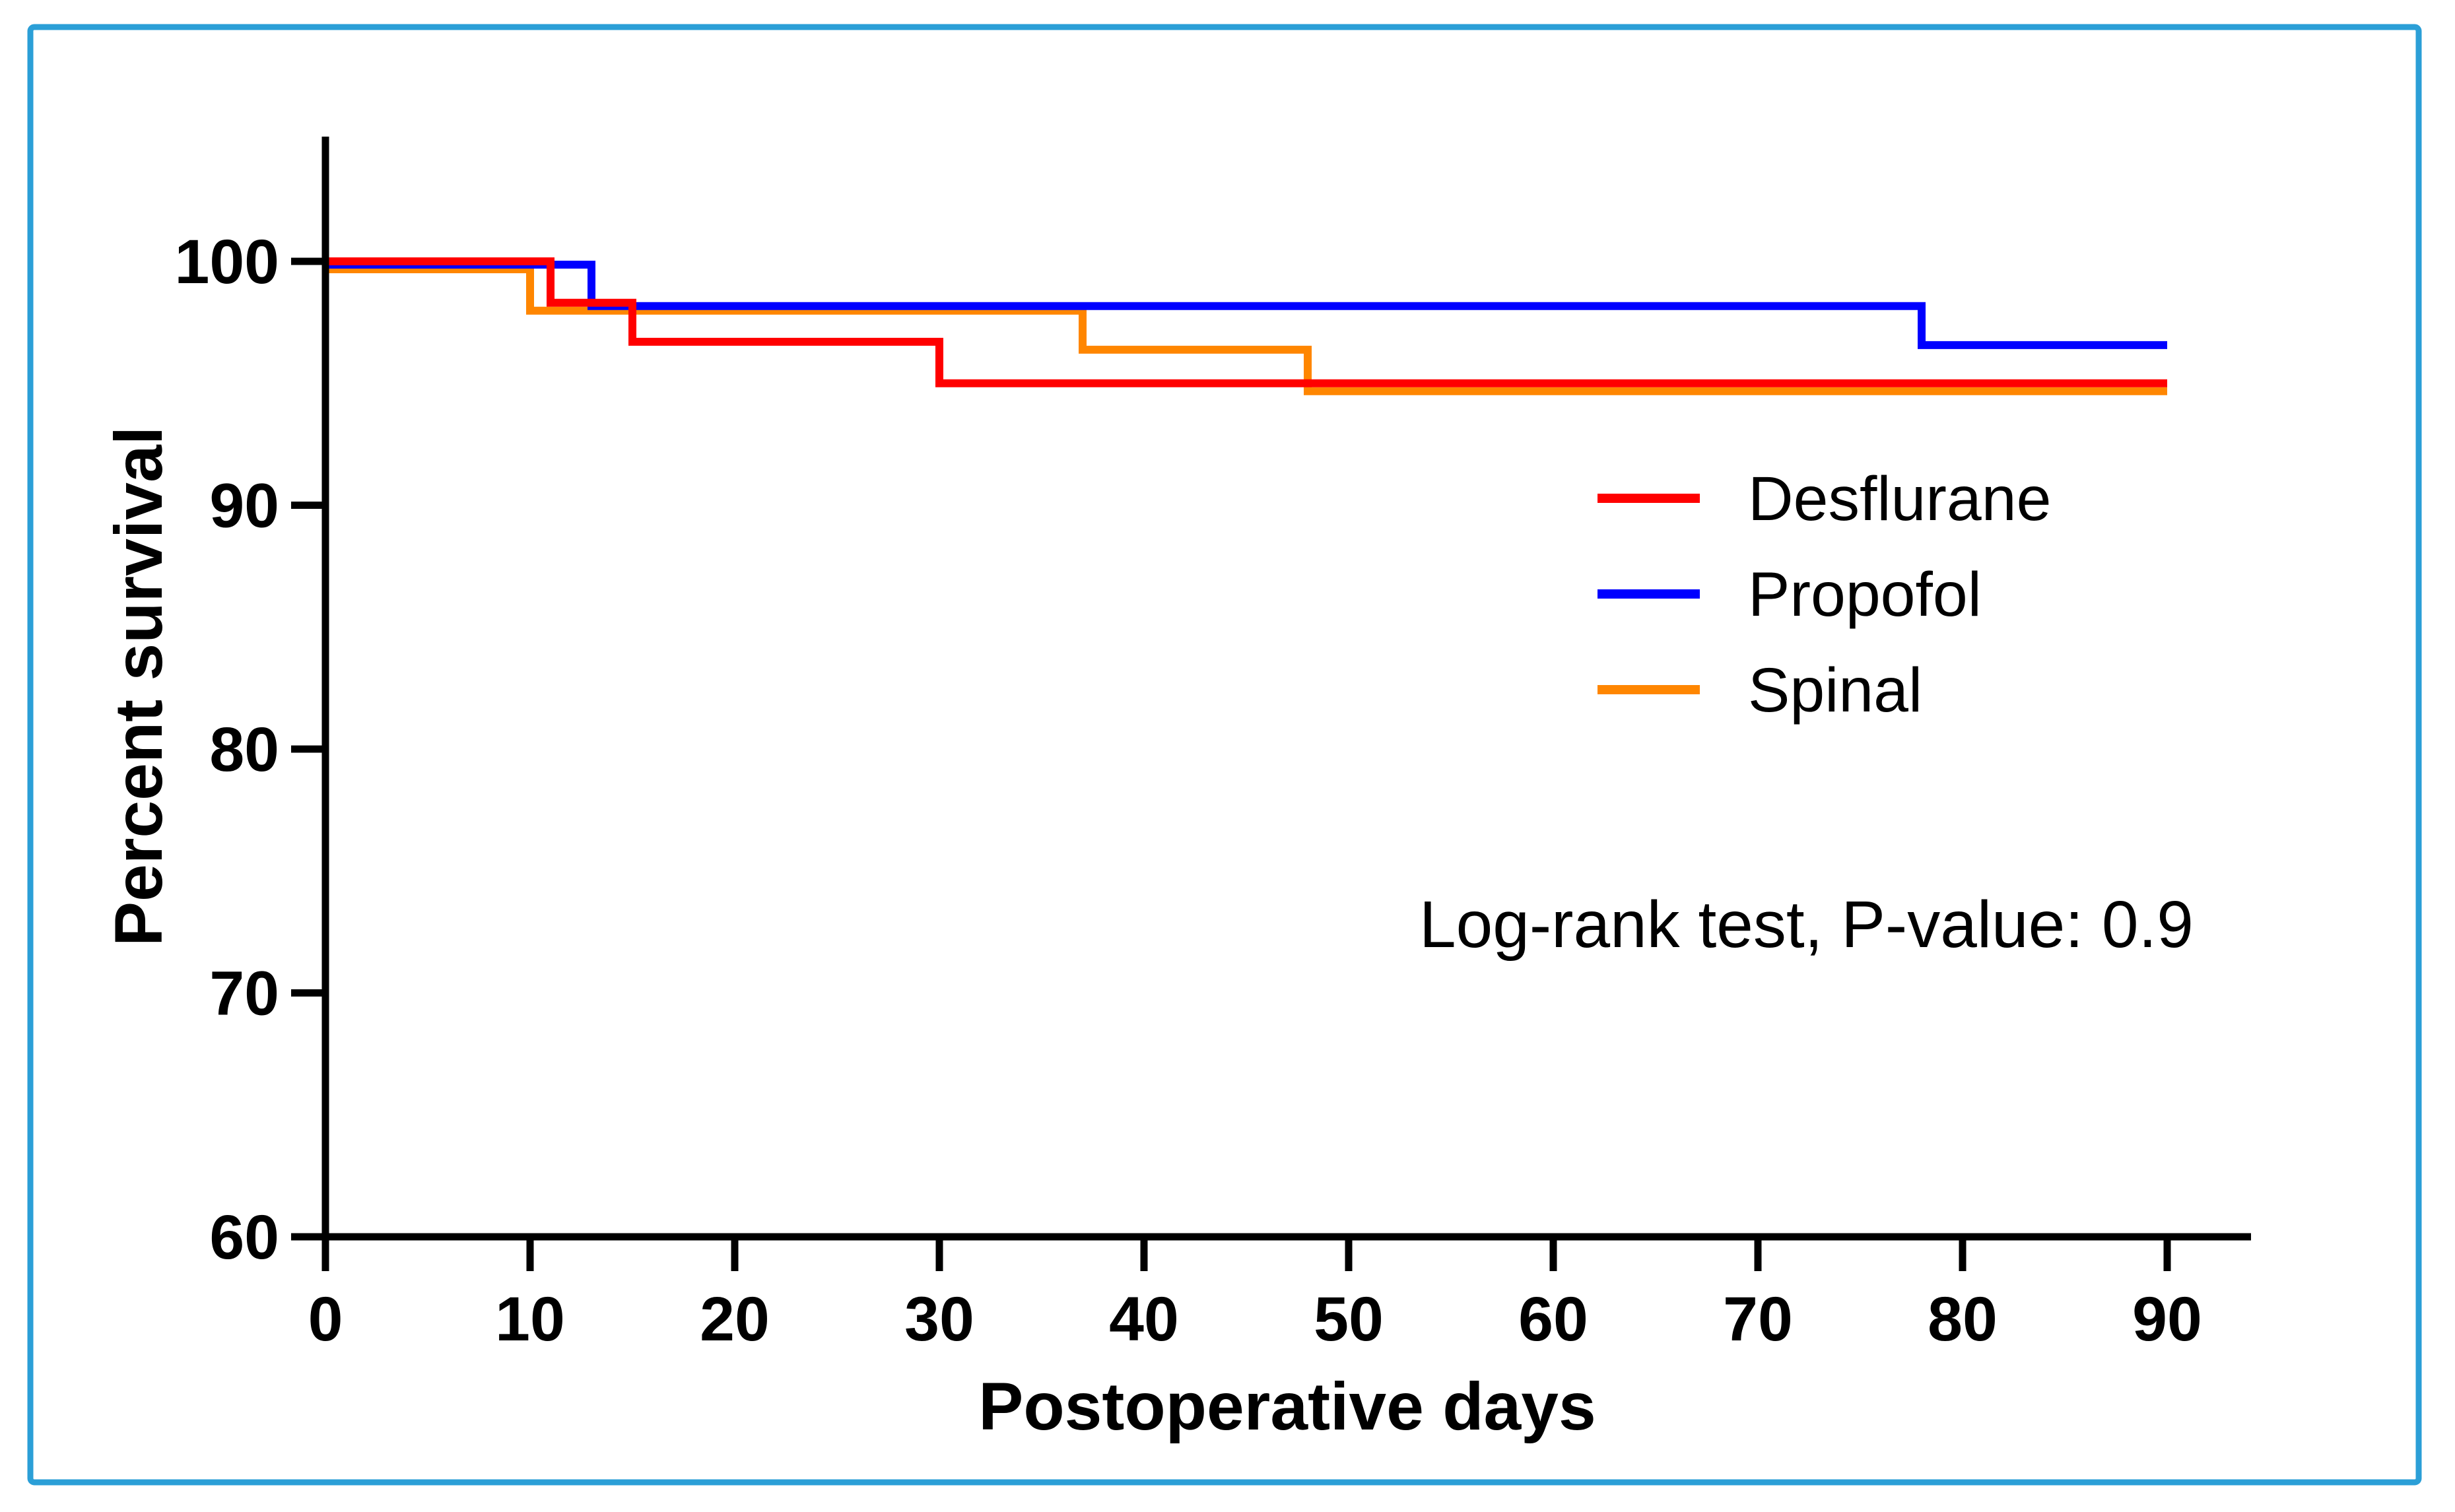  What do you see at coordinates (735, 1319) in the screenshot?
I see `x-tick-label-20: 20` at bounding box center [735, 1319].